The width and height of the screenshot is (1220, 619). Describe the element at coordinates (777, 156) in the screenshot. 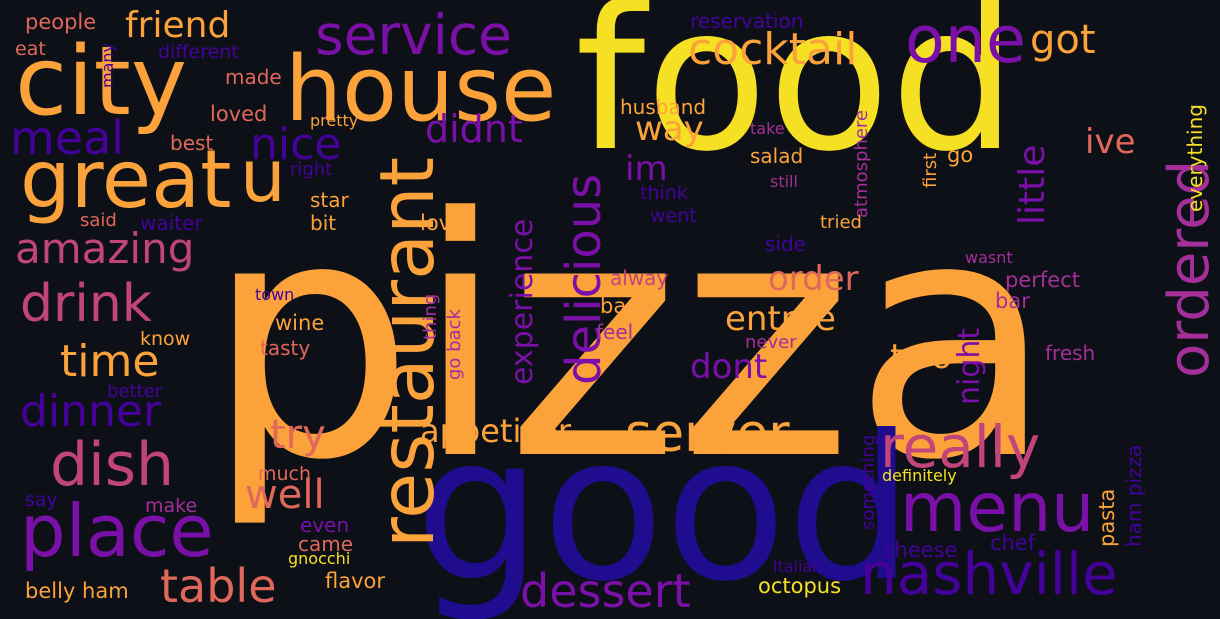

I see `word-salad: salad` at that location.